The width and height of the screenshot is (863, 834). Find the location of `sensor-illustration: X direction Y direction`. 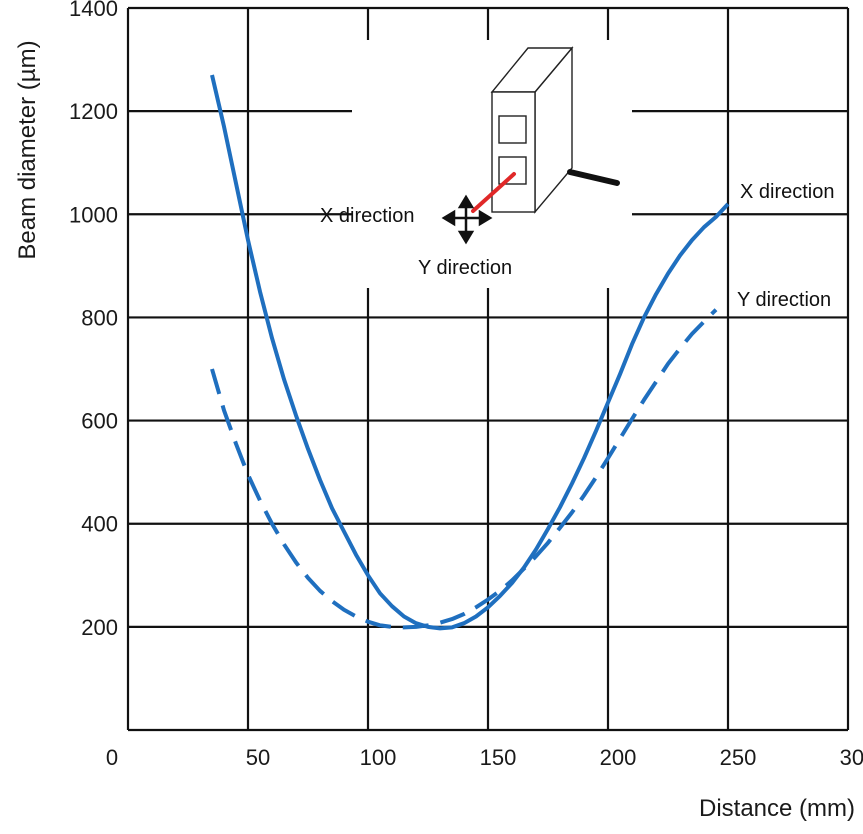

sensor-illustration: X direction Y direction is located at coordinates (470, 162).